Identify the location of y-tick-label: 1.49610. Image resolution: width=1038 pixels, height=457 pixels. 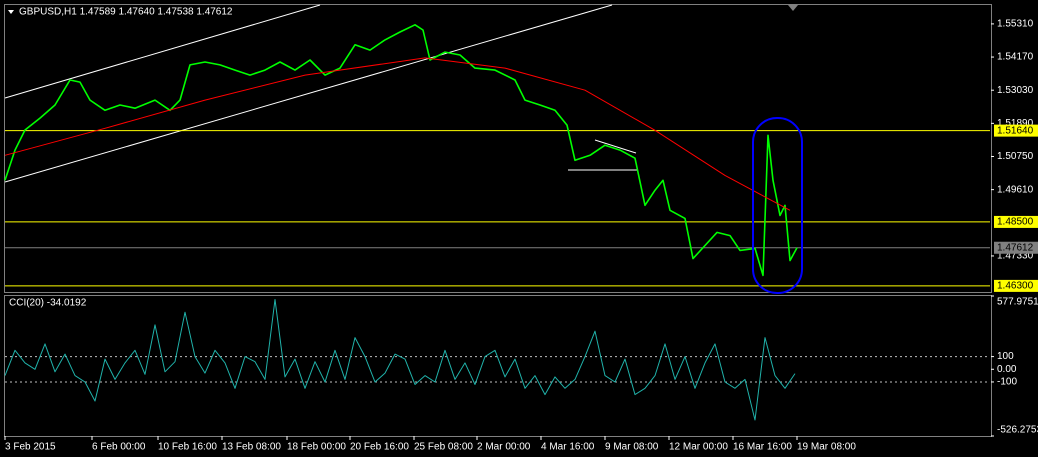
(1015, 189).